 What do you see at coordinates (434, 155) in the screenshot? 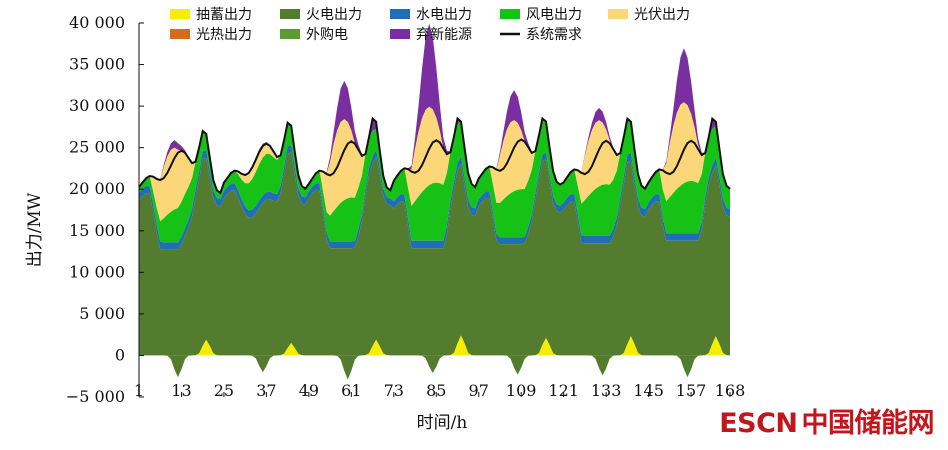
I see `line-demand` at bounding box center [434, 155].